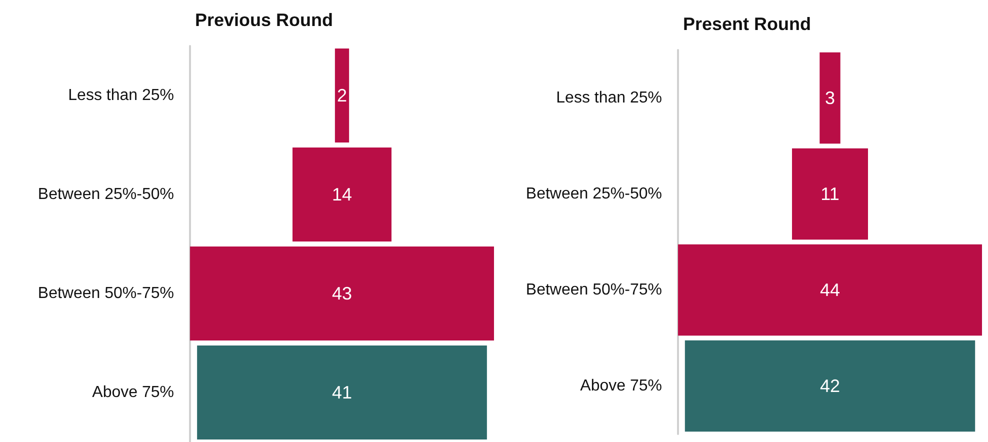  What do you see at coordinates (830, 194) in the screenshot?
I see `data-label: 11` at bounding box center [830, 194].